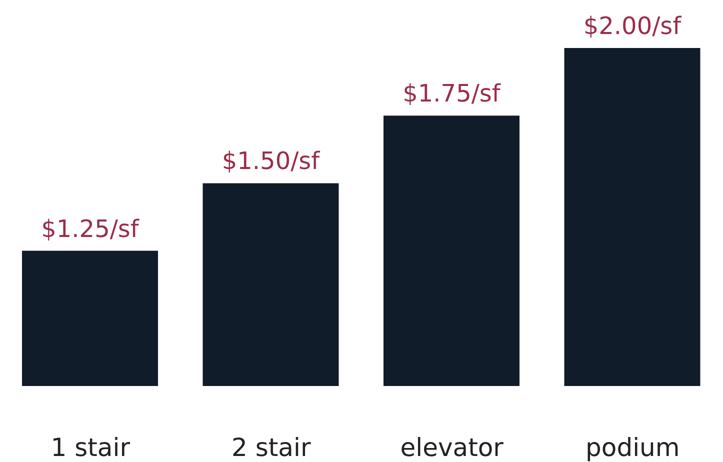 The image size is (723, 462). Describe the element at coordinates (633, 447) in the screenshot. I see `x-tick-label: podium` at that location.